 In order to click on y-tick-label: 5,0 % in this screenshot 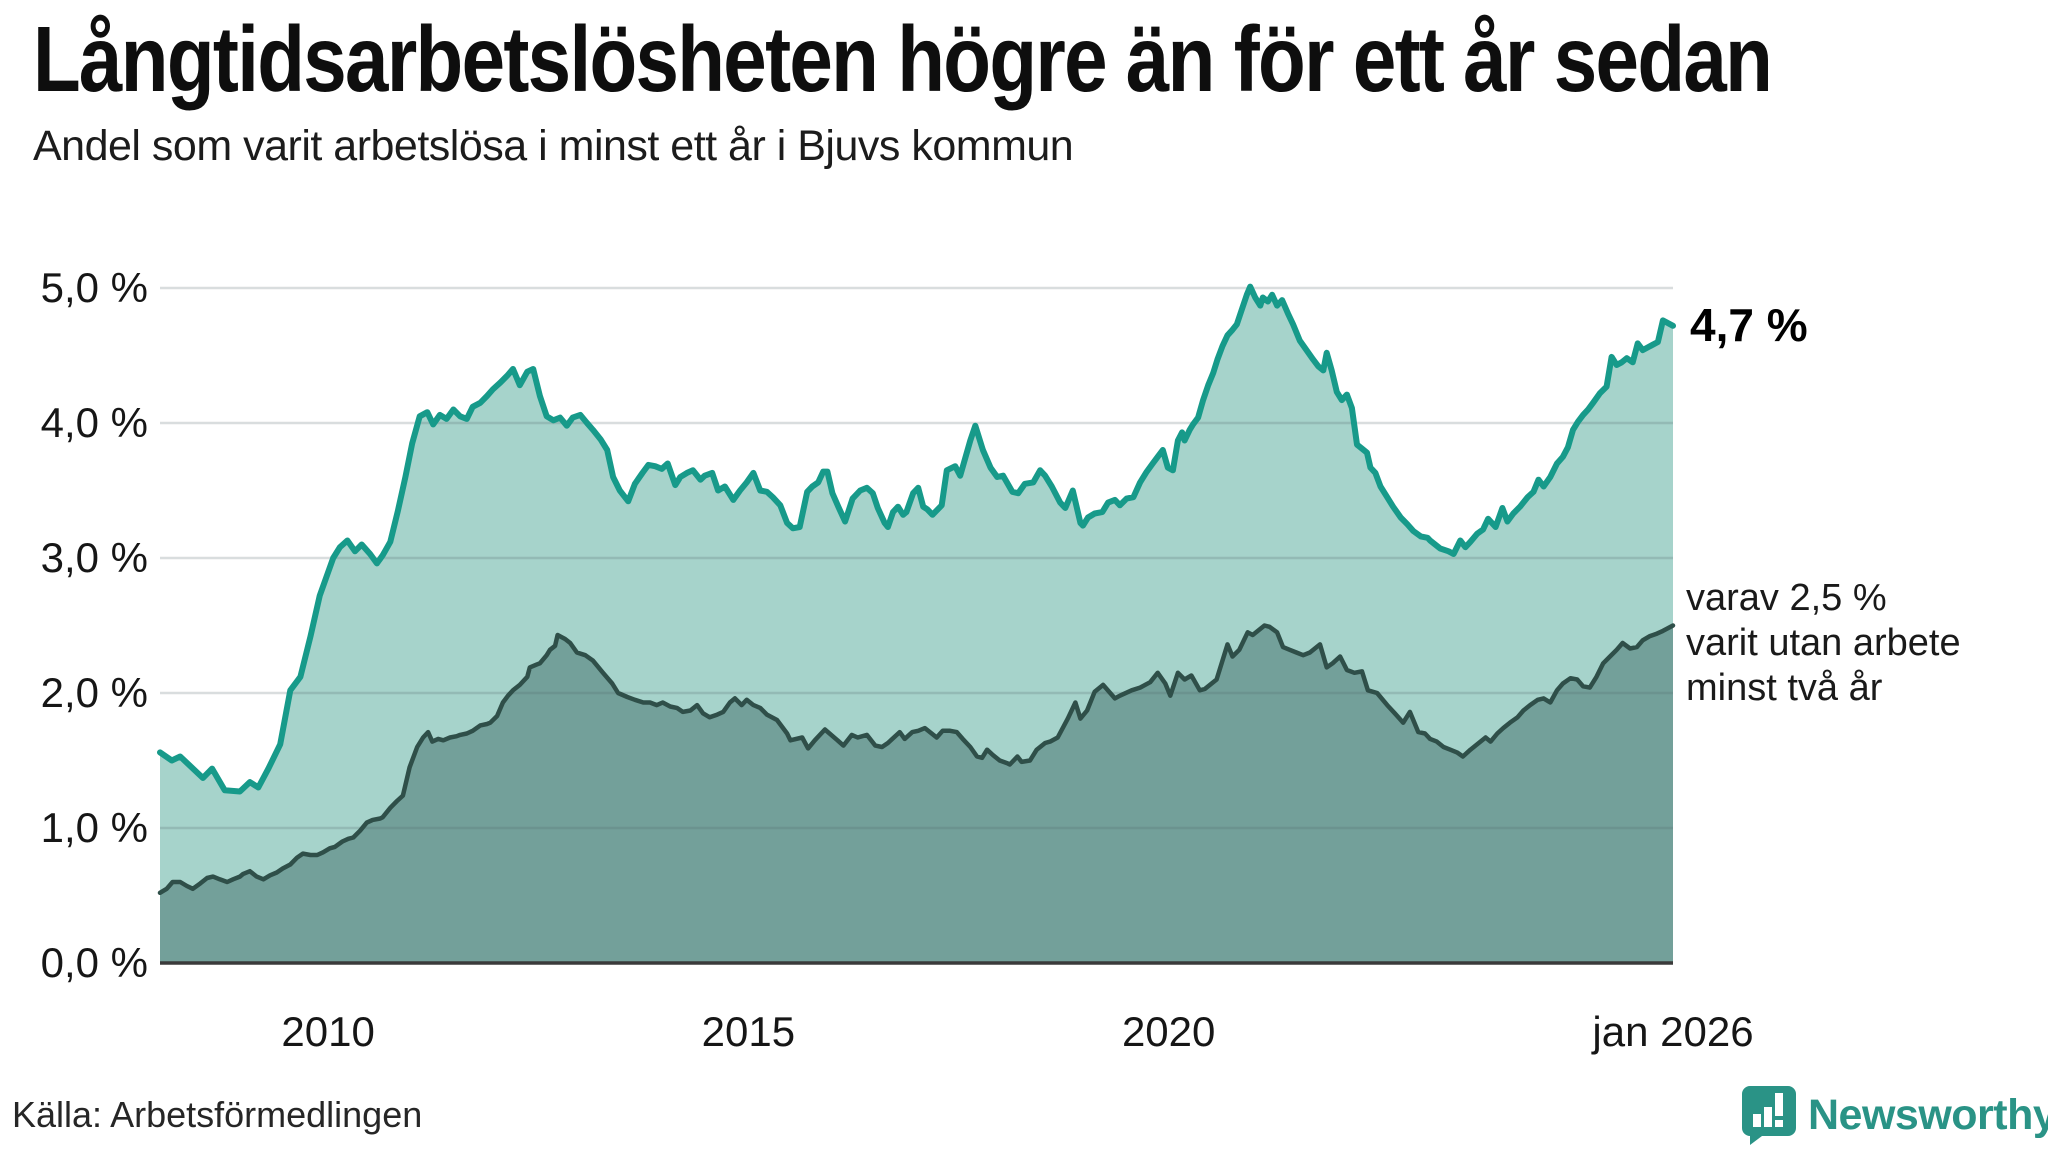, I will do `click(94, 287)`.